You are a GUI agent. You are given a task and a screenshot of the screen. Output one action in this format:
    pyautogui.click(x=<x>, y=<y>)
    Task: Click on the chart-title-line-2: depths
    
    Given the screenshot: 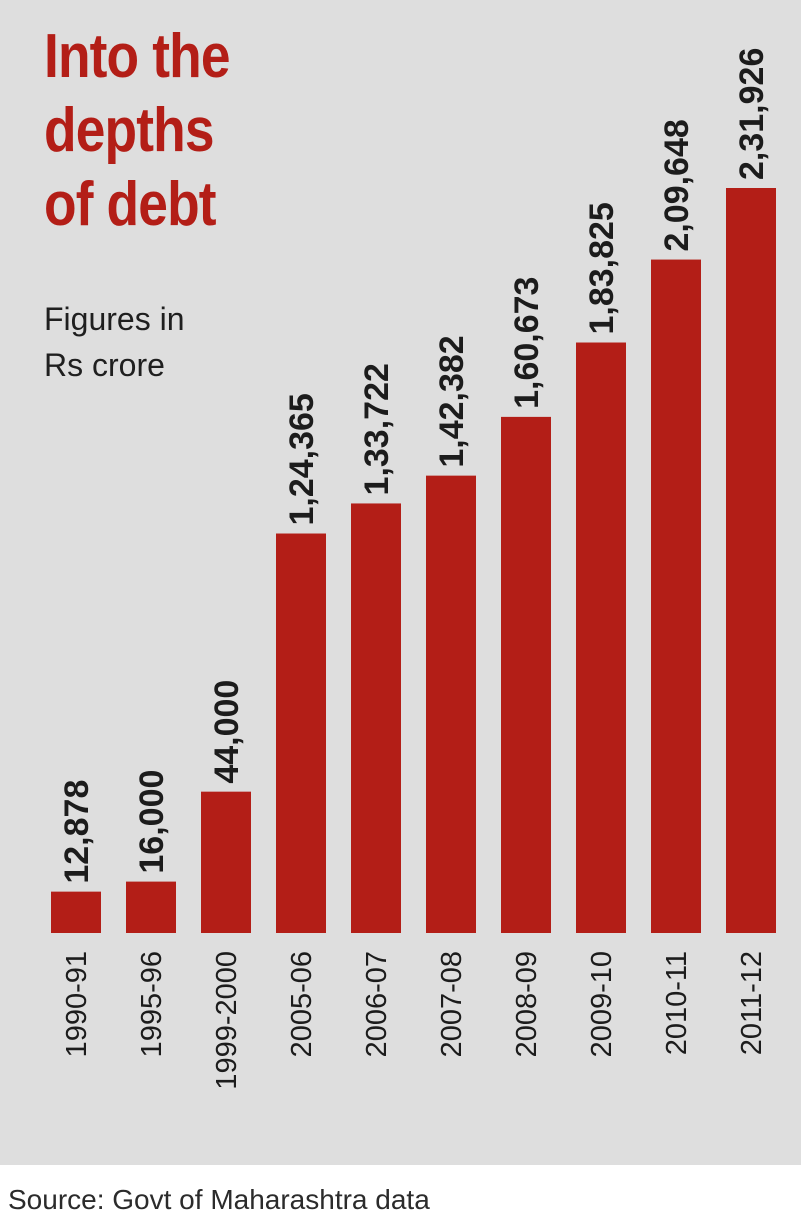 What is the action you would take?
    pyautogui.click(x=129, y=130)
    